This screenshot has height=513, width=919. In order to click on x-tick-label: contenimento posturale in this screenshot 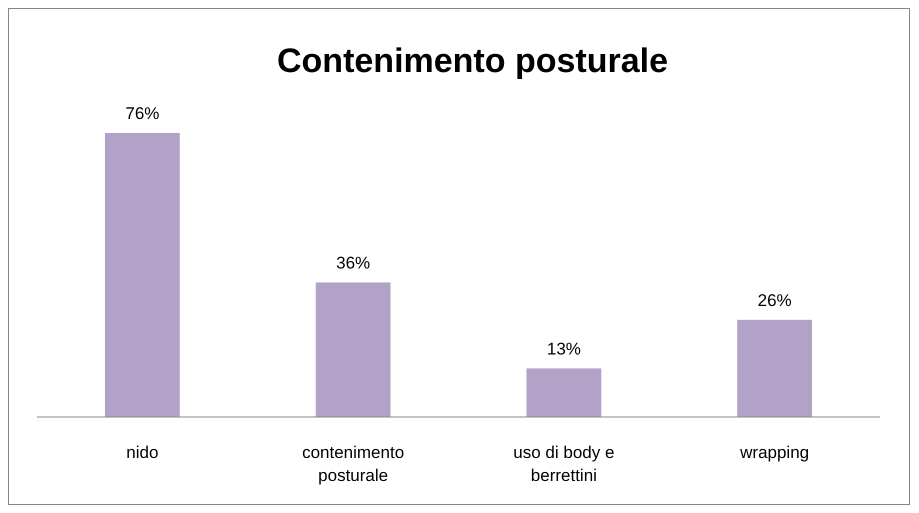, I will do `click(353, 464)`.